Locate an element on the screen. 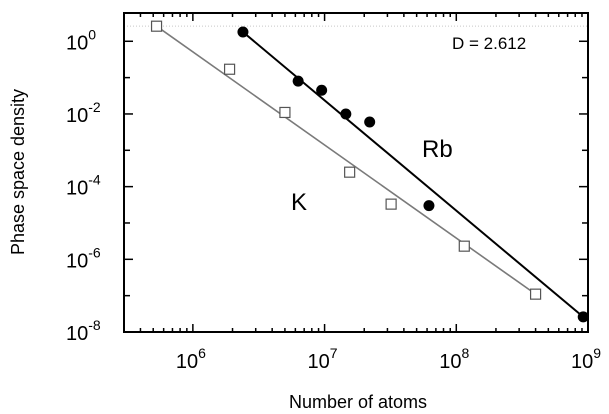 The width and height of the screenshot is (609, 414). x-tick-label: 10⁶ is located at coordinates (191, 359).